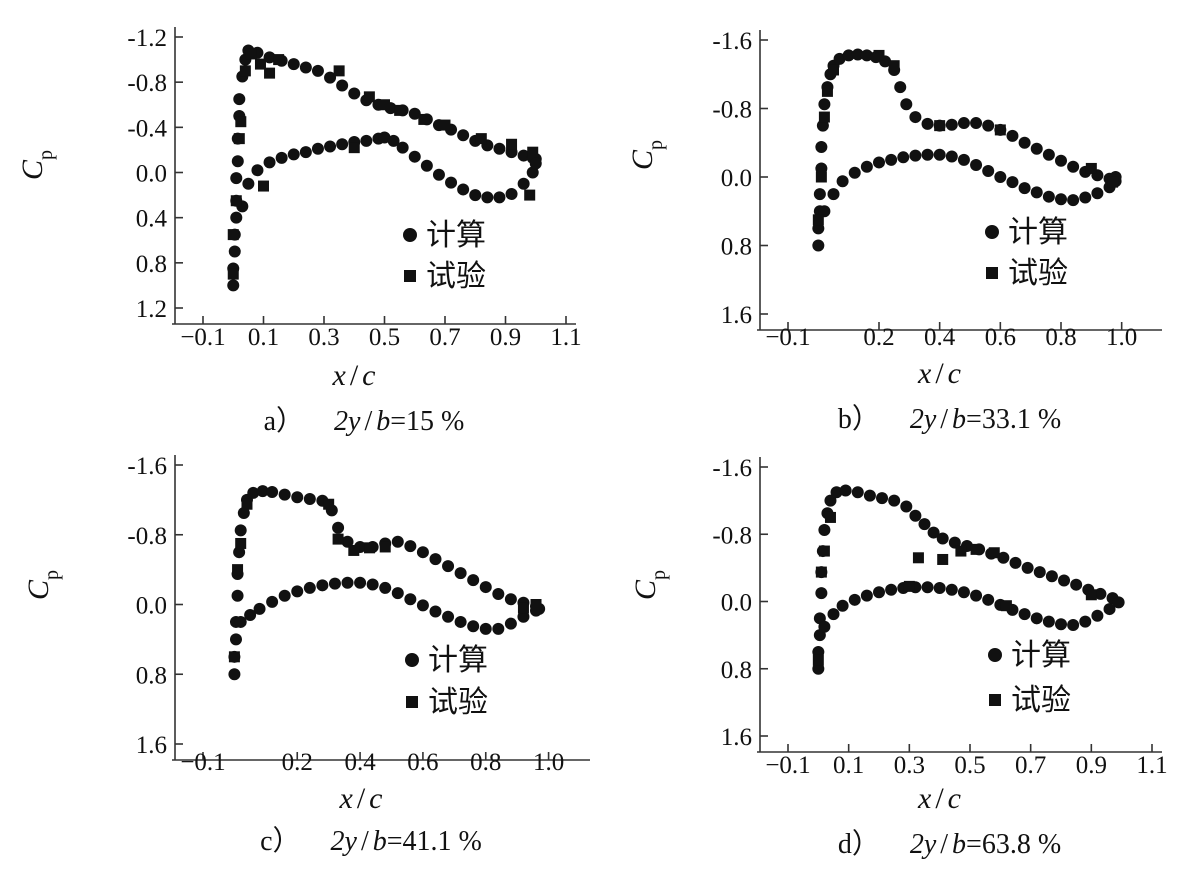 This screenshot has height=883, width=1200. Describe the element at coordinates (147, 38) in the screenshot. I see `y-tick-label: -1.2` at that location.